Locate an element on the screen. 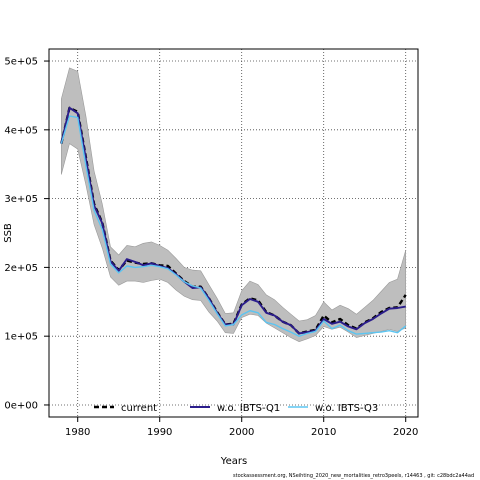  x-tick-label: 1980 is located at coordinates (77, 432).